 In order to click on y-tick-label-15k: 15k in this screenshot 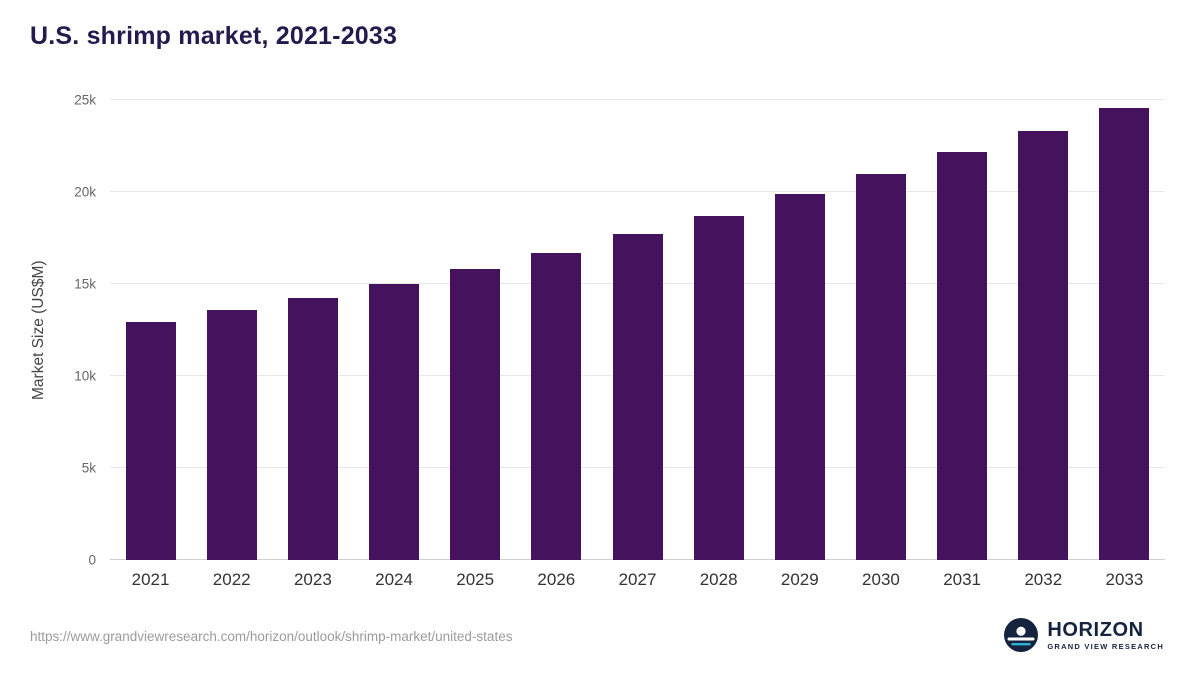, I will do `click(85, 284)`.